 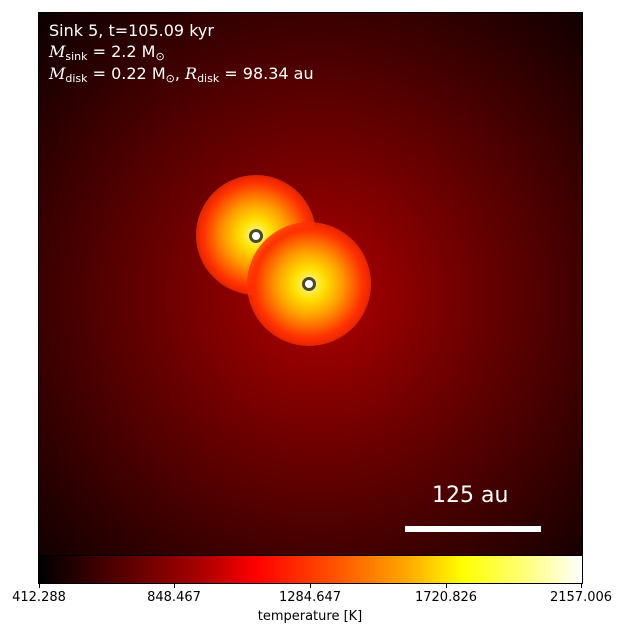 What do you see at coordinates (107, 52) in the screenshot?
I see `sink-mass-label: Msink = 2.2 M⊙` at bounding box center [107, 52].